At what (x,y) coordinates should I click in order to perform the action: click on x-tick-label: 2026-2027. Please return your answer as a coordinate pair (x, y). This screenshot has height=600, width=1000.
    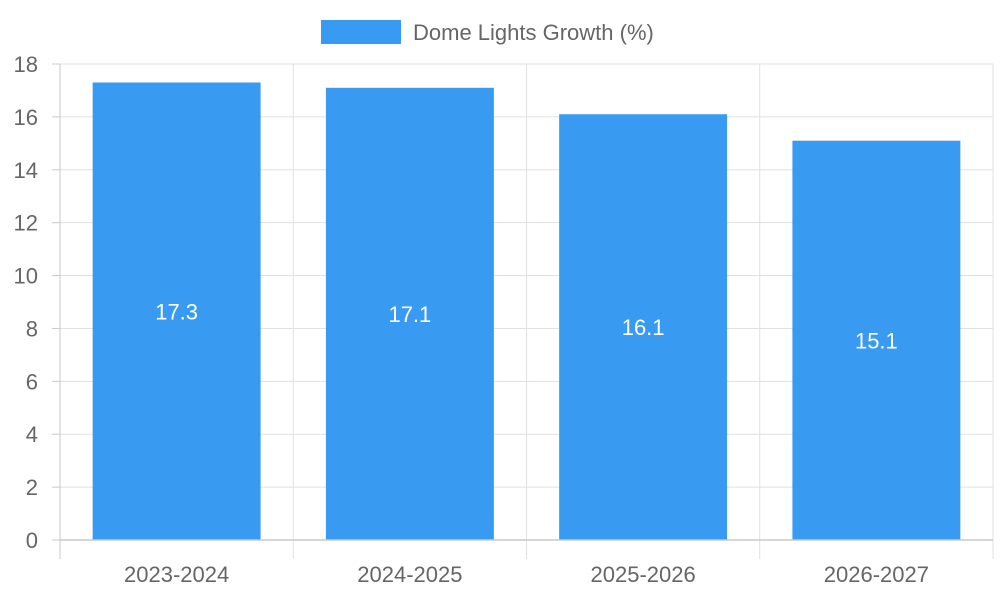
    Looking at the image, I should click on (876, 574).